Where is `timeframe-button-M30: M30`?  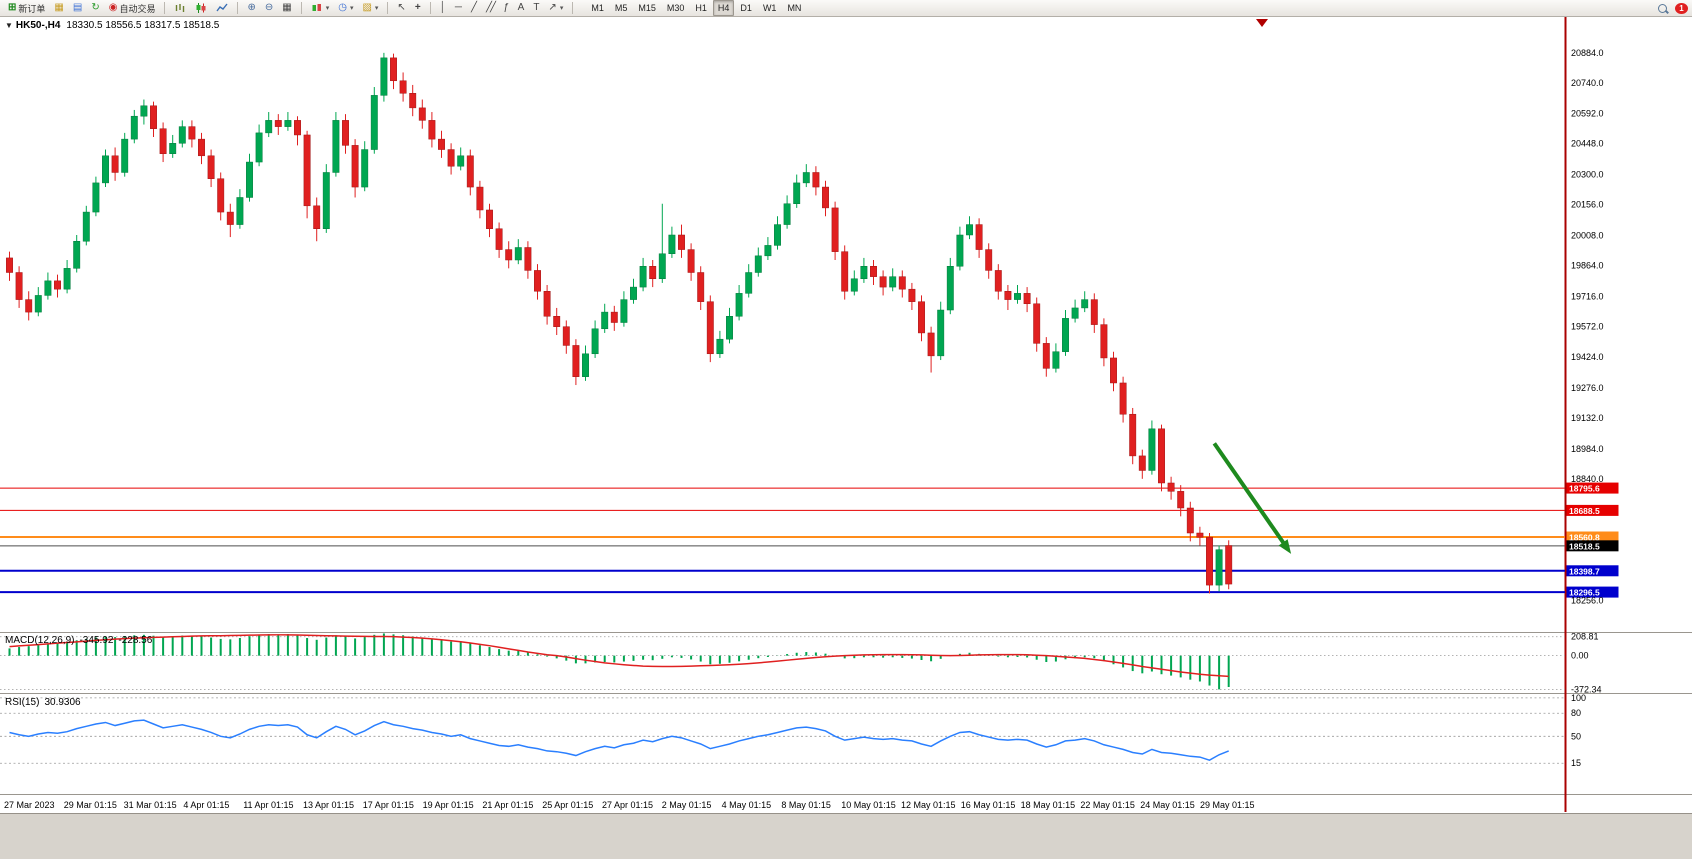
timeframe-button-M30: M30 is located at coordinates (675, 8).